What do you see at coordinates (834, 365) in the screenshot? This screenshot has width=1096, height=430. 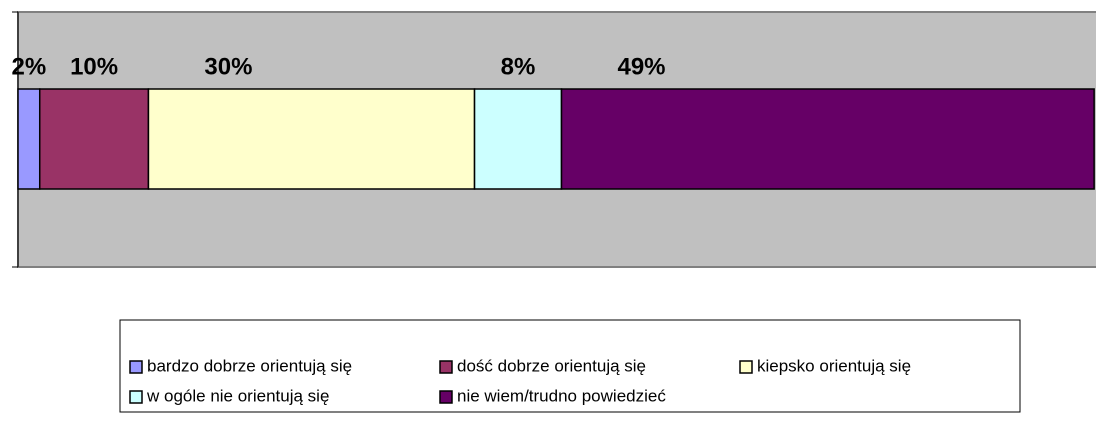 I see `legend-label: kiepsko orientują się` at bounding box center [834, 365].